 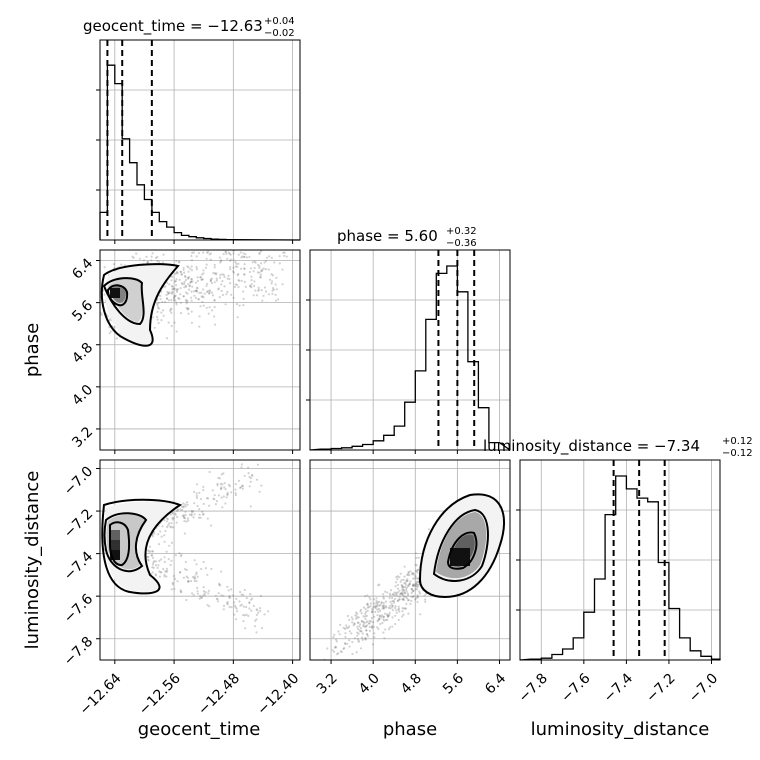 What do you see at coordinates (369, 683) in the screenshot?
I see `x-tick-label: 4.0` at bounding box center [369, 683].